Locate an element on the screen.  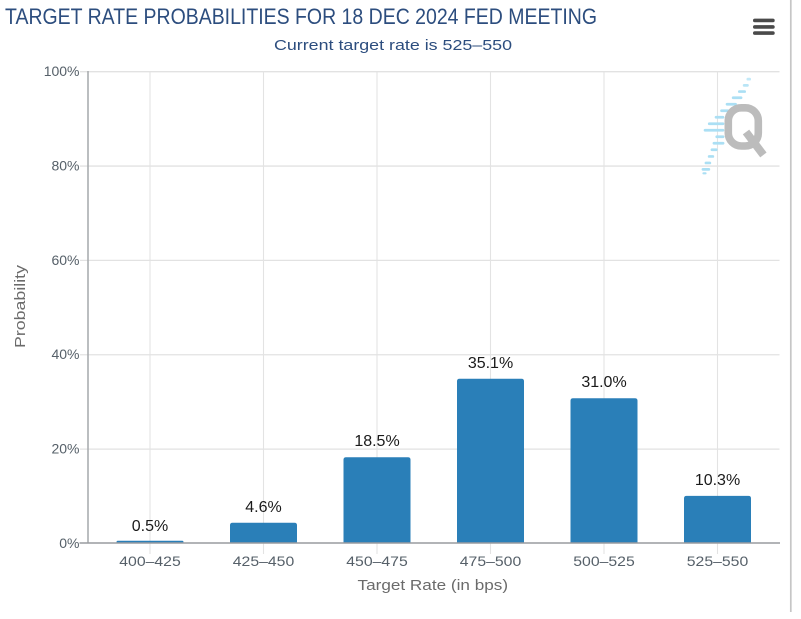
svg-text: 80% is located at coordinates (65, 165).